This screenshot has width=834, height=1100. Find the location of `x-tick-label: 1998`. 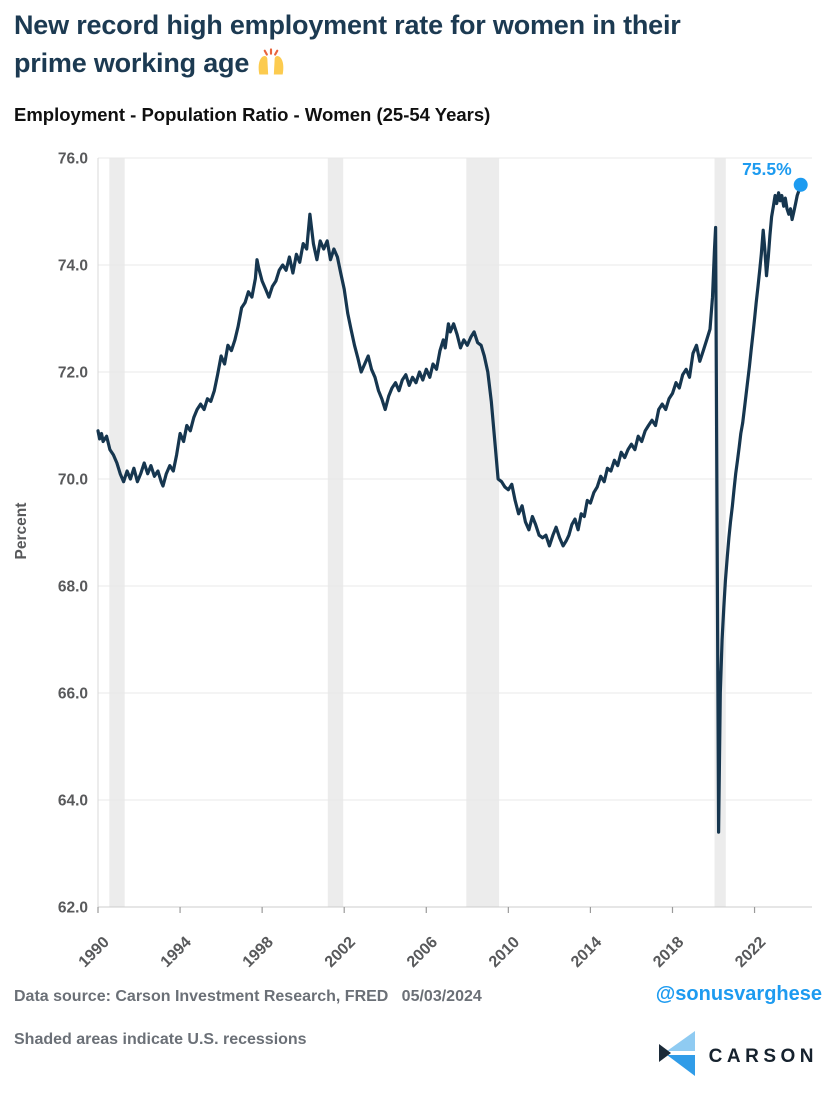

x-tick-label: 1998 is located at coordinates (258, 952).